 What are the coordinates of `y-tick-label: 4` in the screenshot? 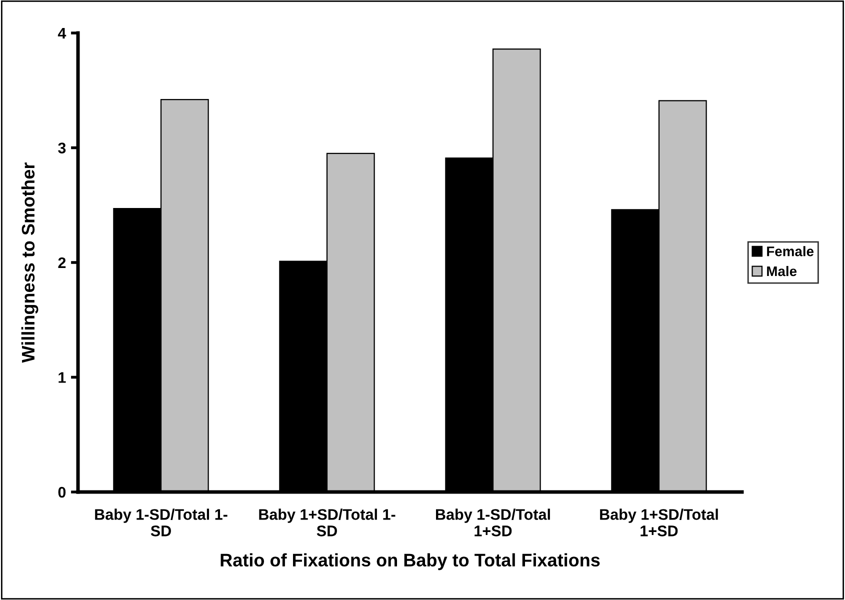 It's located at (62, 33).